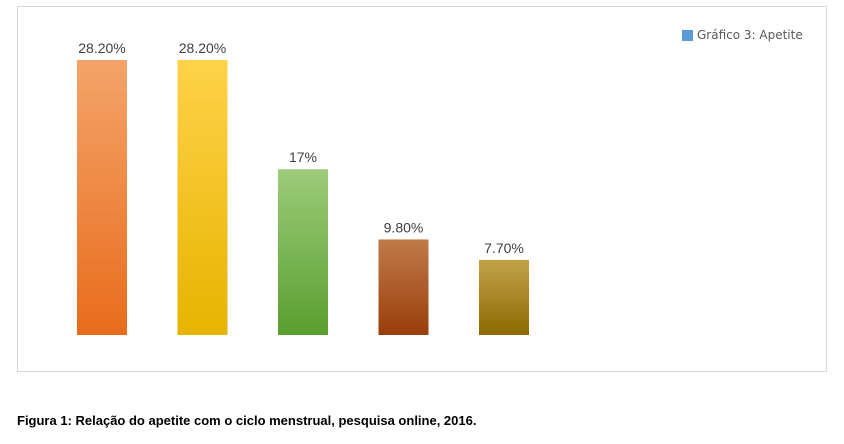  I want to click on data-label-3: 17%, so click(303, 157).